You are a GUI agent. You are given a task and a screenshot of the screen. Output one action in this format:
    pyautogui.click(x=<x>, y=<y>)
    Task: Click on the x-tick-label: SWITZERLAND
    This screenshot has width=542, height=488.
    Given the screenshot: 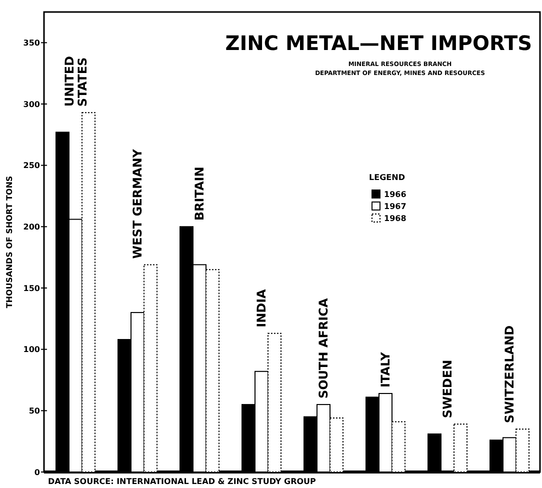 What is the action you would take?
    pyautogui.click(x=509, y=374)
    